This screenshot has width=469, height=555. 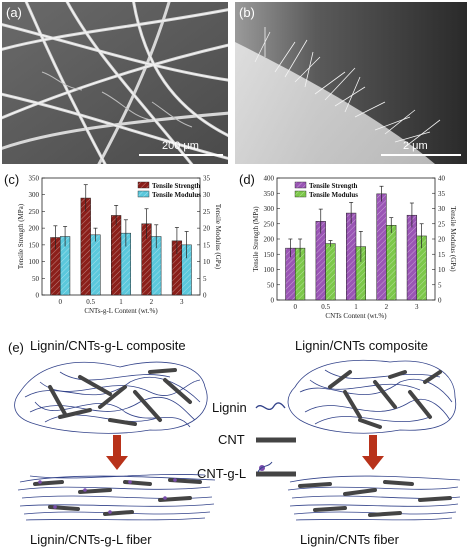 I want to click on sem-image-b: (b) 2 μm, so click(x=351, y=83).